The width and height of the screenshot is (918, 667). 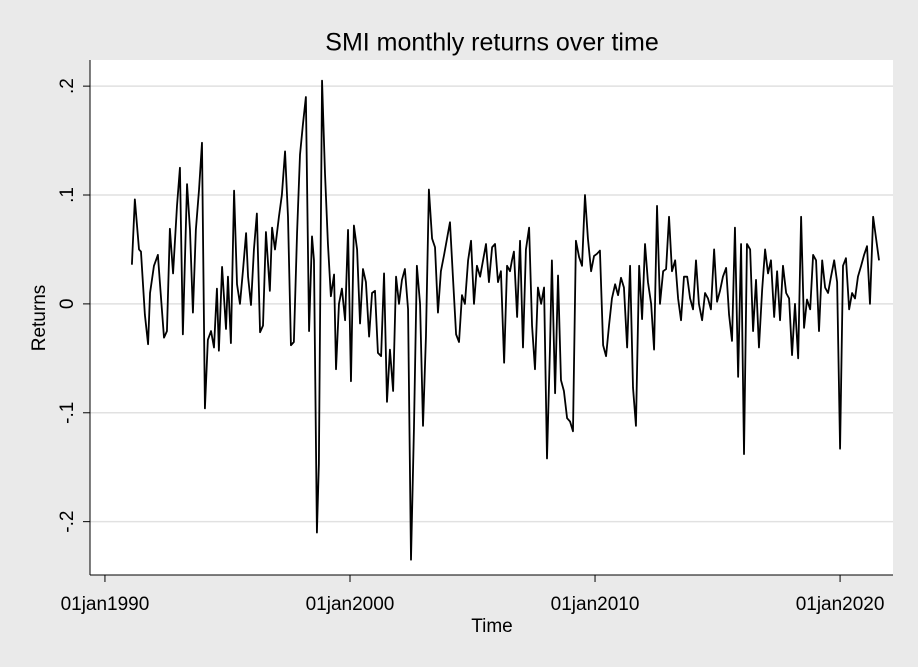 I want to click on x-tick-label: 01jan2010, so click(x=595, y=604).